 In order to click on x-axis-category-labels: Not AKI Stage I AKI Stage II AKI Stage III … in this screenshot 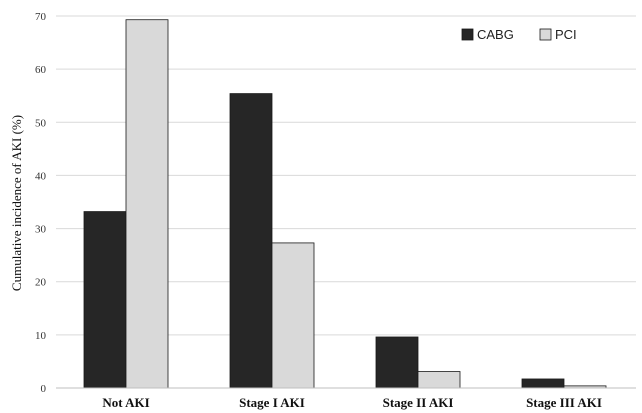, I will do `click(352, 402)`.